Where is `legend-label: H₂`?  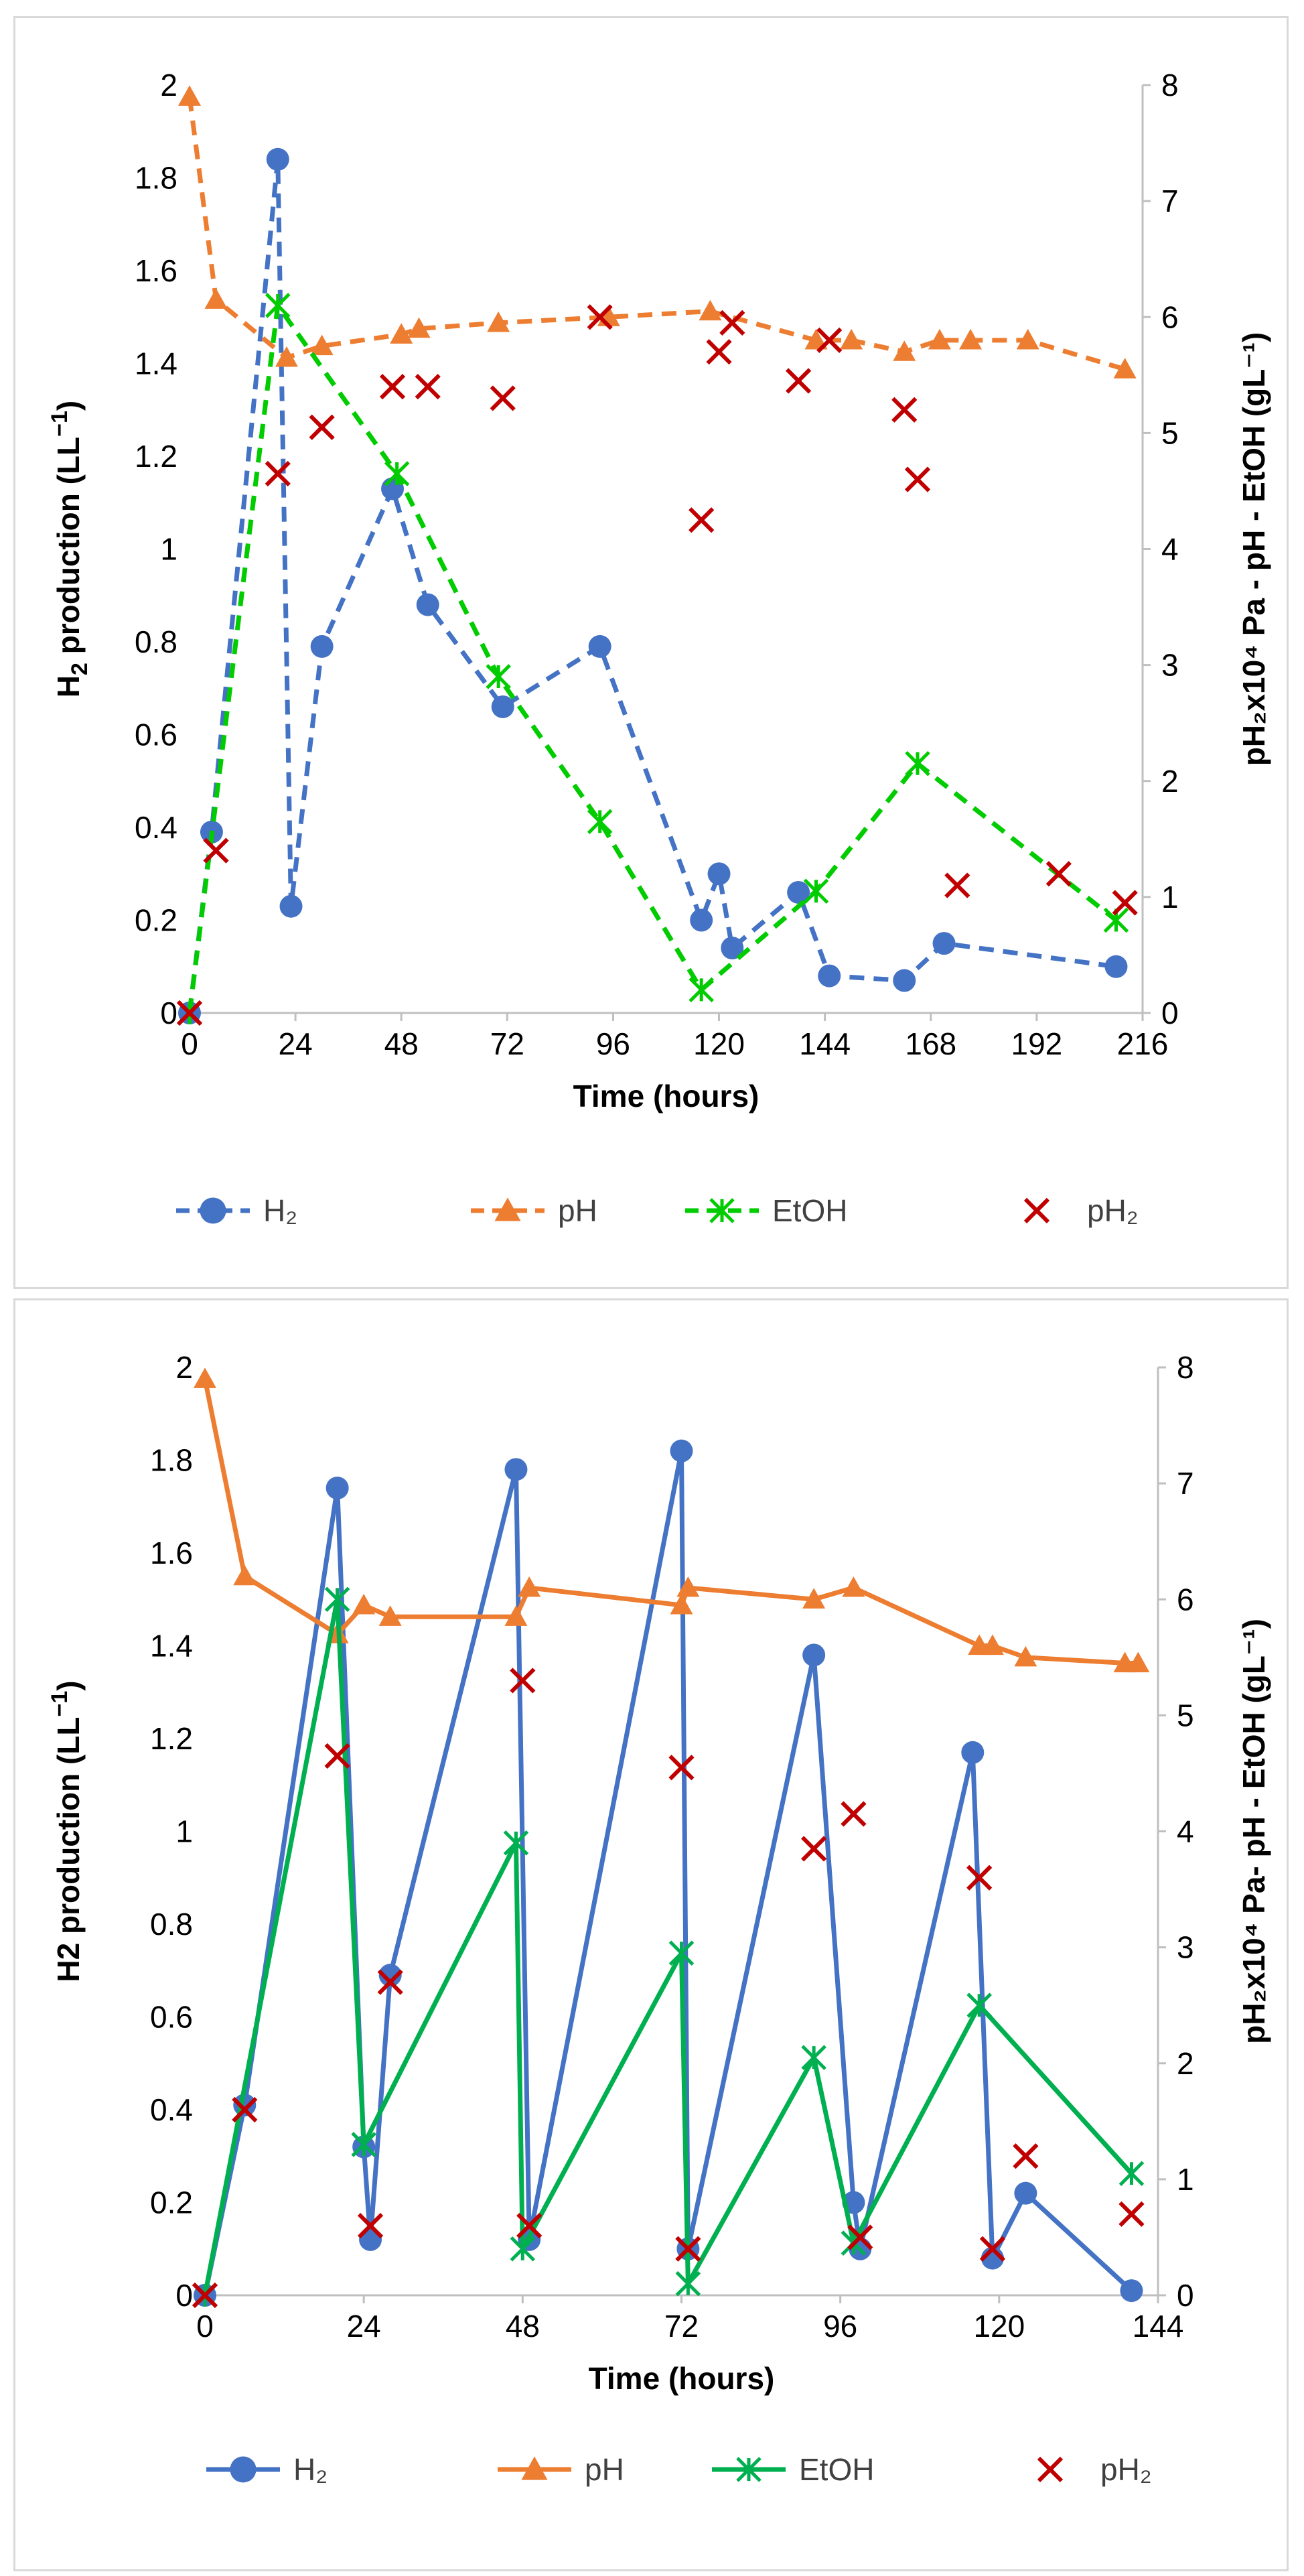
legend-label: H₂ is located at coordinates (311, 2469).